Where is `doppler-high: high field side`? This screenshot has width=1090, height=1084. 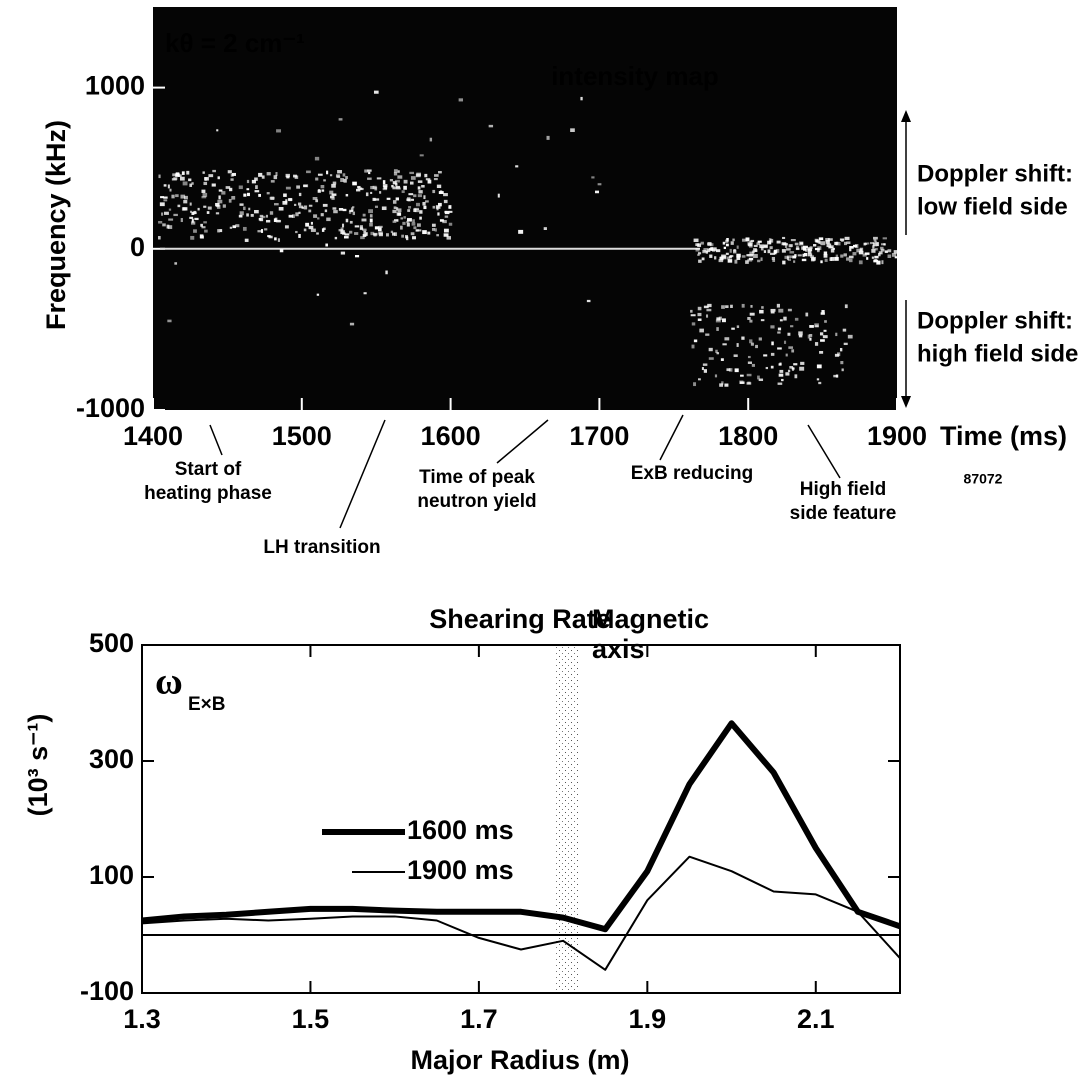 doppler-high: high field side is located at coordinates (997, 353).